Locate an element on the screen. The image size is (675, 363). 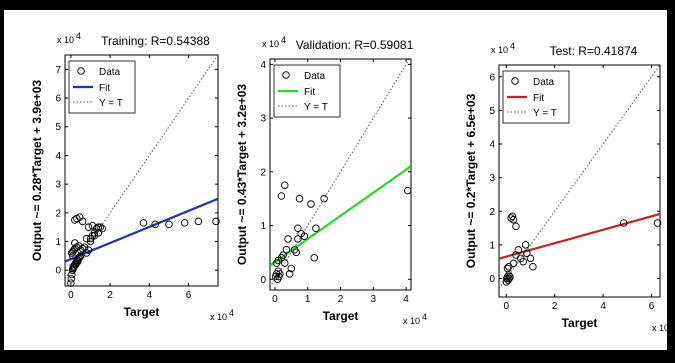
chart2-y-tick-label: 3 is located at coordinates (263, 119).